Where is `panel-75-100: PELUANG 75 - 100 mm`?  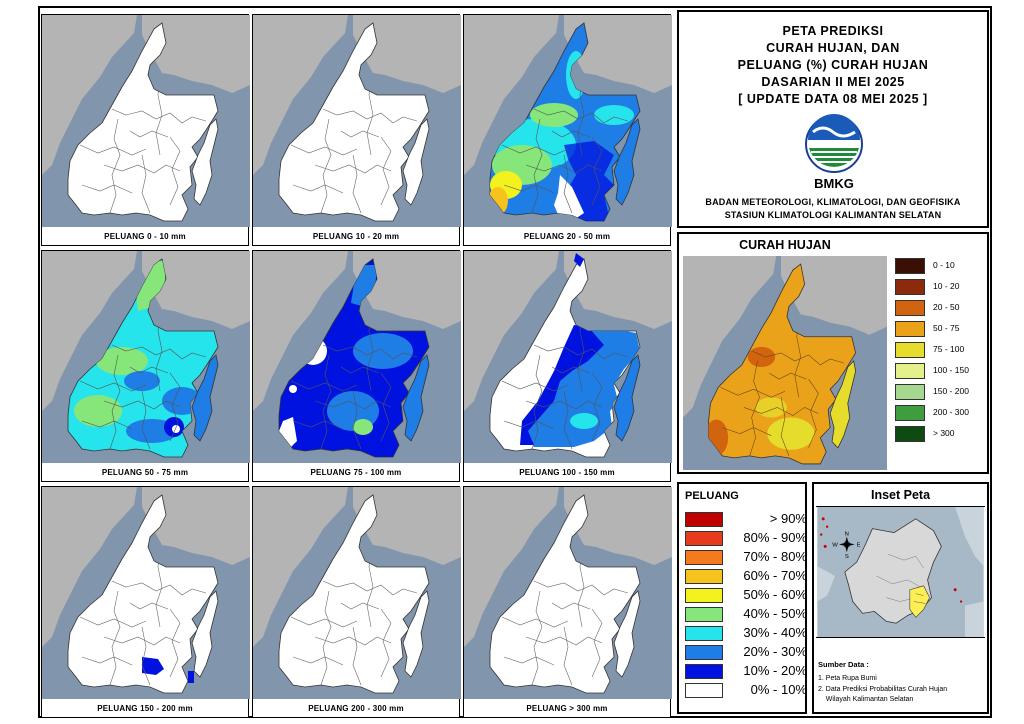
panel-75-100: PELUANG 75 - 100 mm is located at coordinates (356, 366).